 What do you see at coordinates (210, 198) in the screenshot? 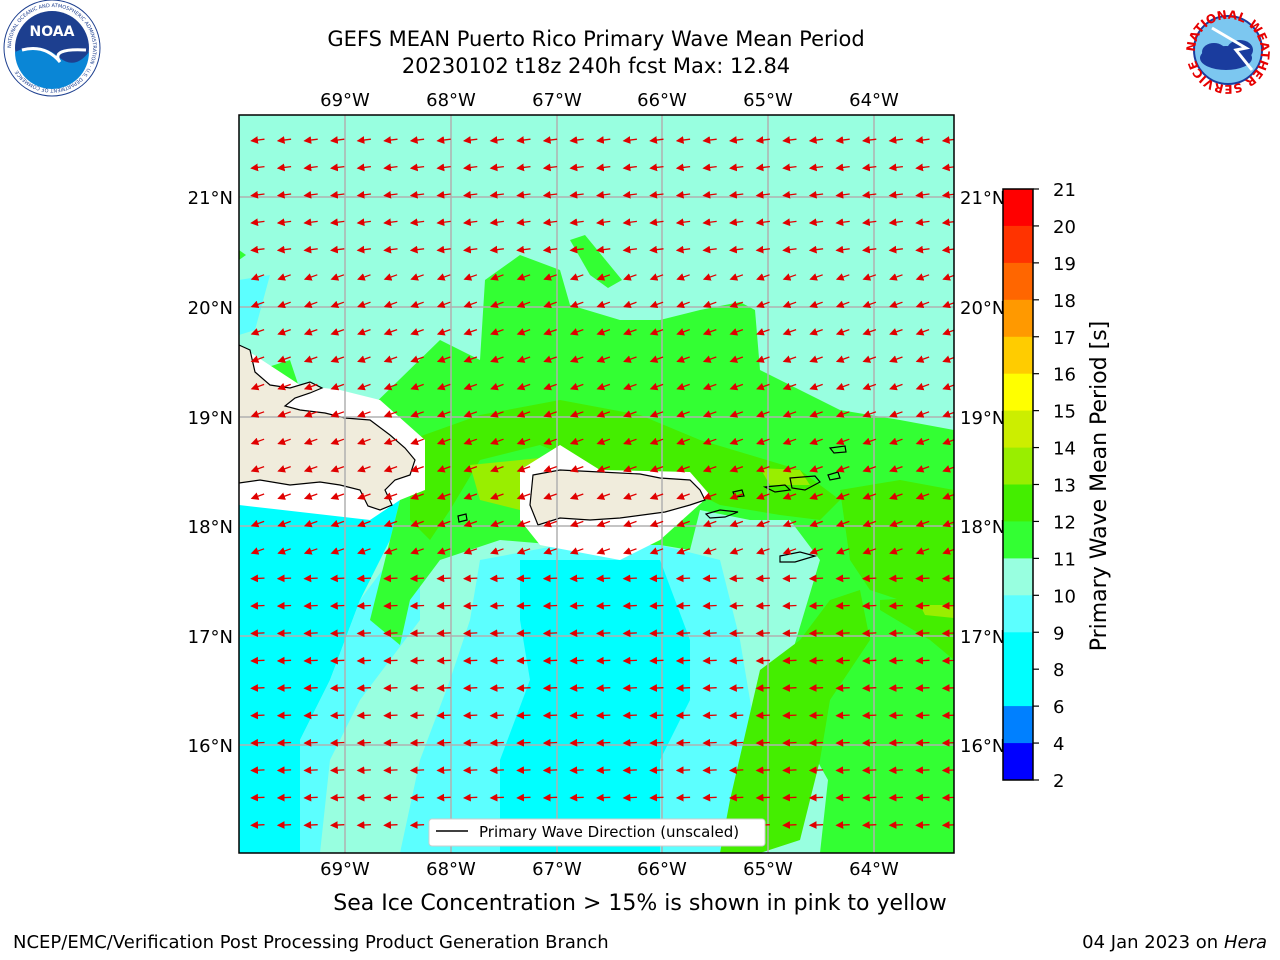
I see `lat-label-left: 21°N` at bounding box center [210, 198].